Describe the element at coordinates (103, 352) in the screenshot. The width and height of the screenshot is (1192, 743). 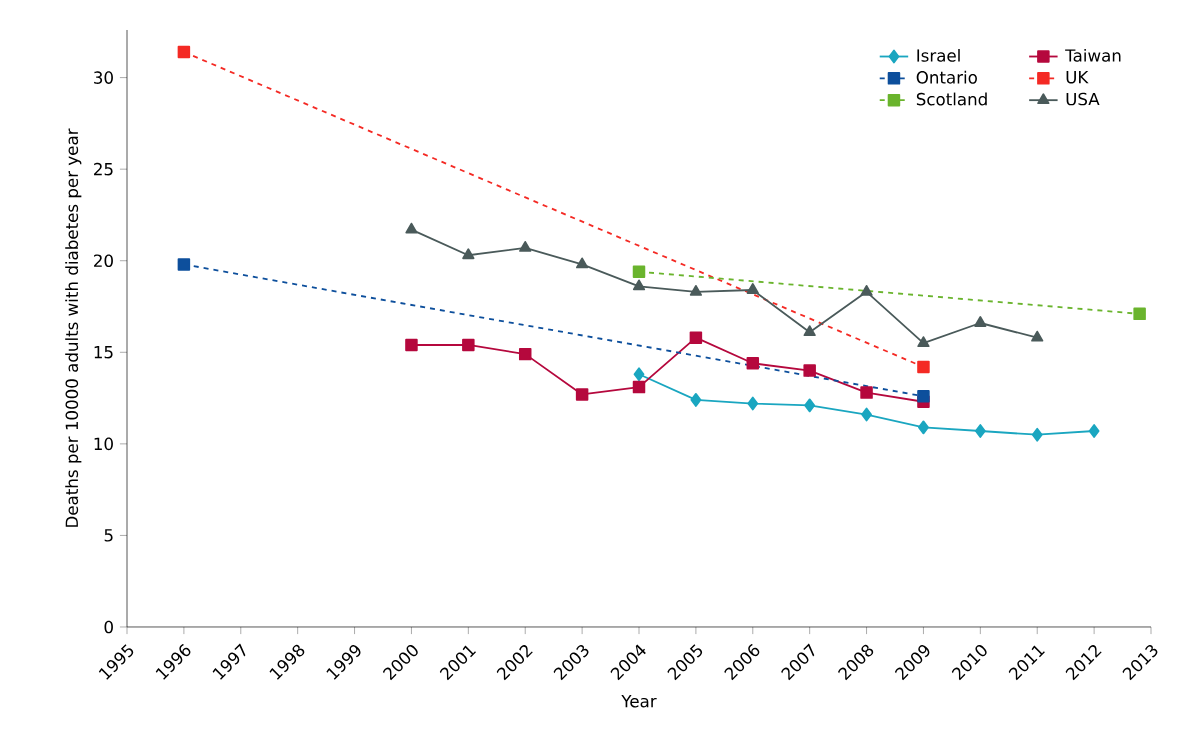
I see `y-tick-label: 15` at that location.